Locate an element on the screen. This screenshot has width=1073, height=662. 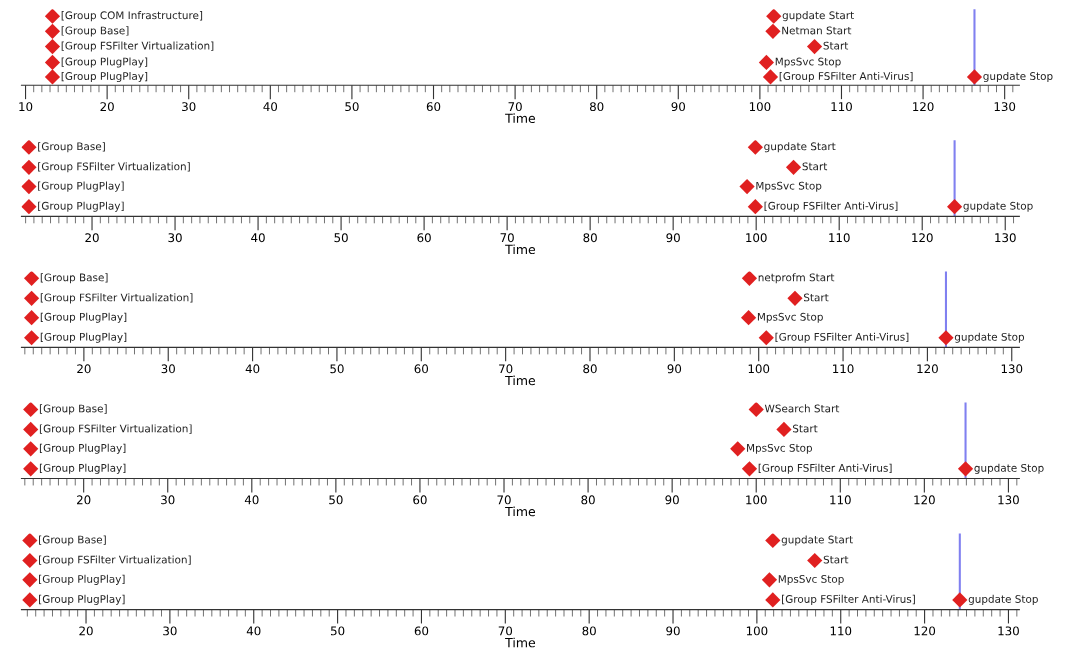
annotation: WSearch Start is located at coordinates (802, 408).